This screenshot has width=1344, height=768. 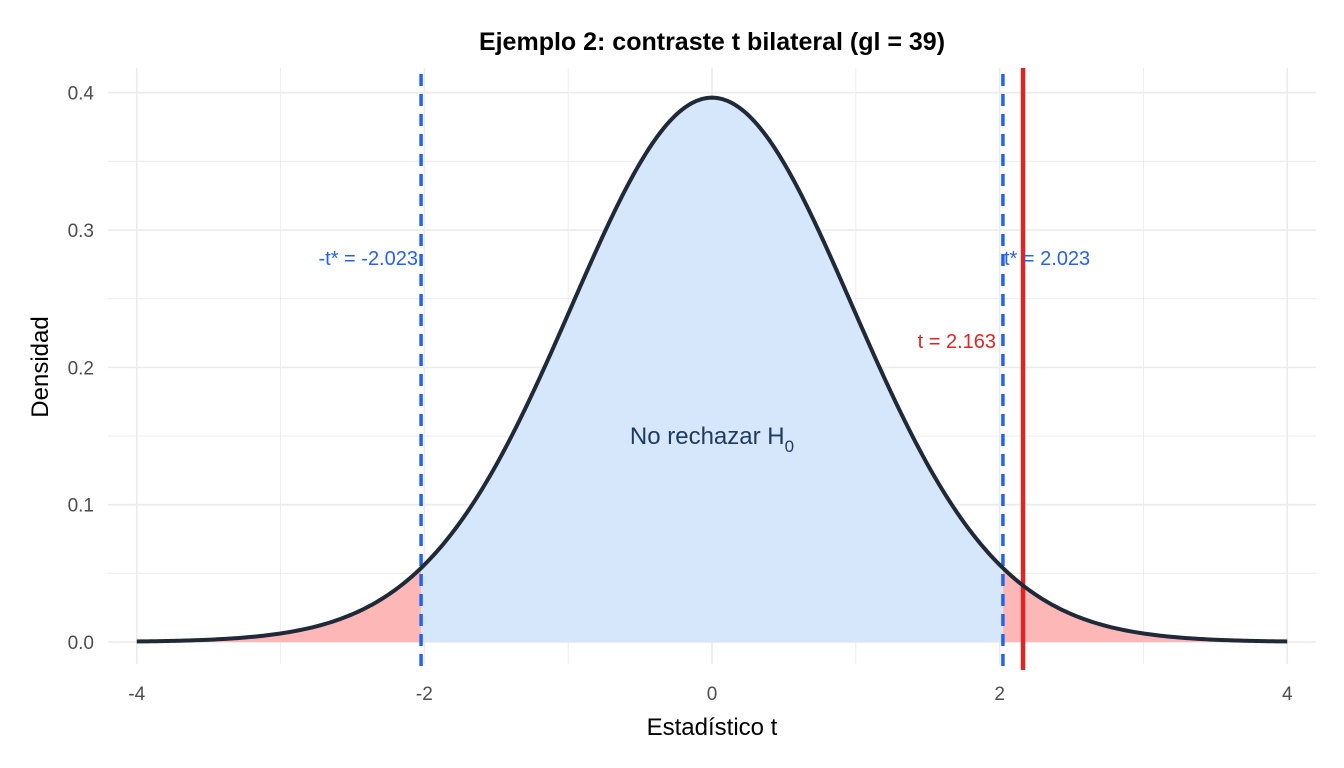 What do you see at coordinates (81, 506) in the screenshot?
I see `y-tick-label: 0.1` at bounding box center [81, 506].